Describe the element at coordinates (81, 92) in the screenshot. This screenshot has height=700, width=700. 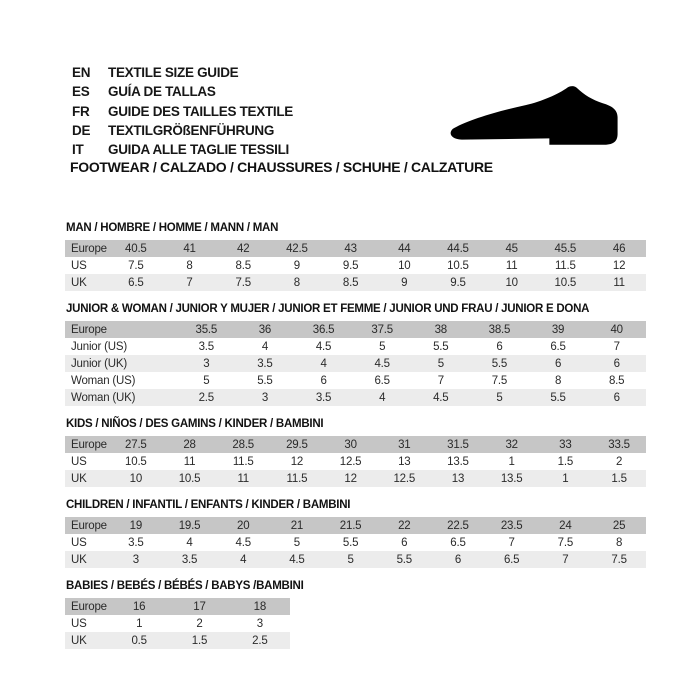
I see `language-code: ES` at that location.